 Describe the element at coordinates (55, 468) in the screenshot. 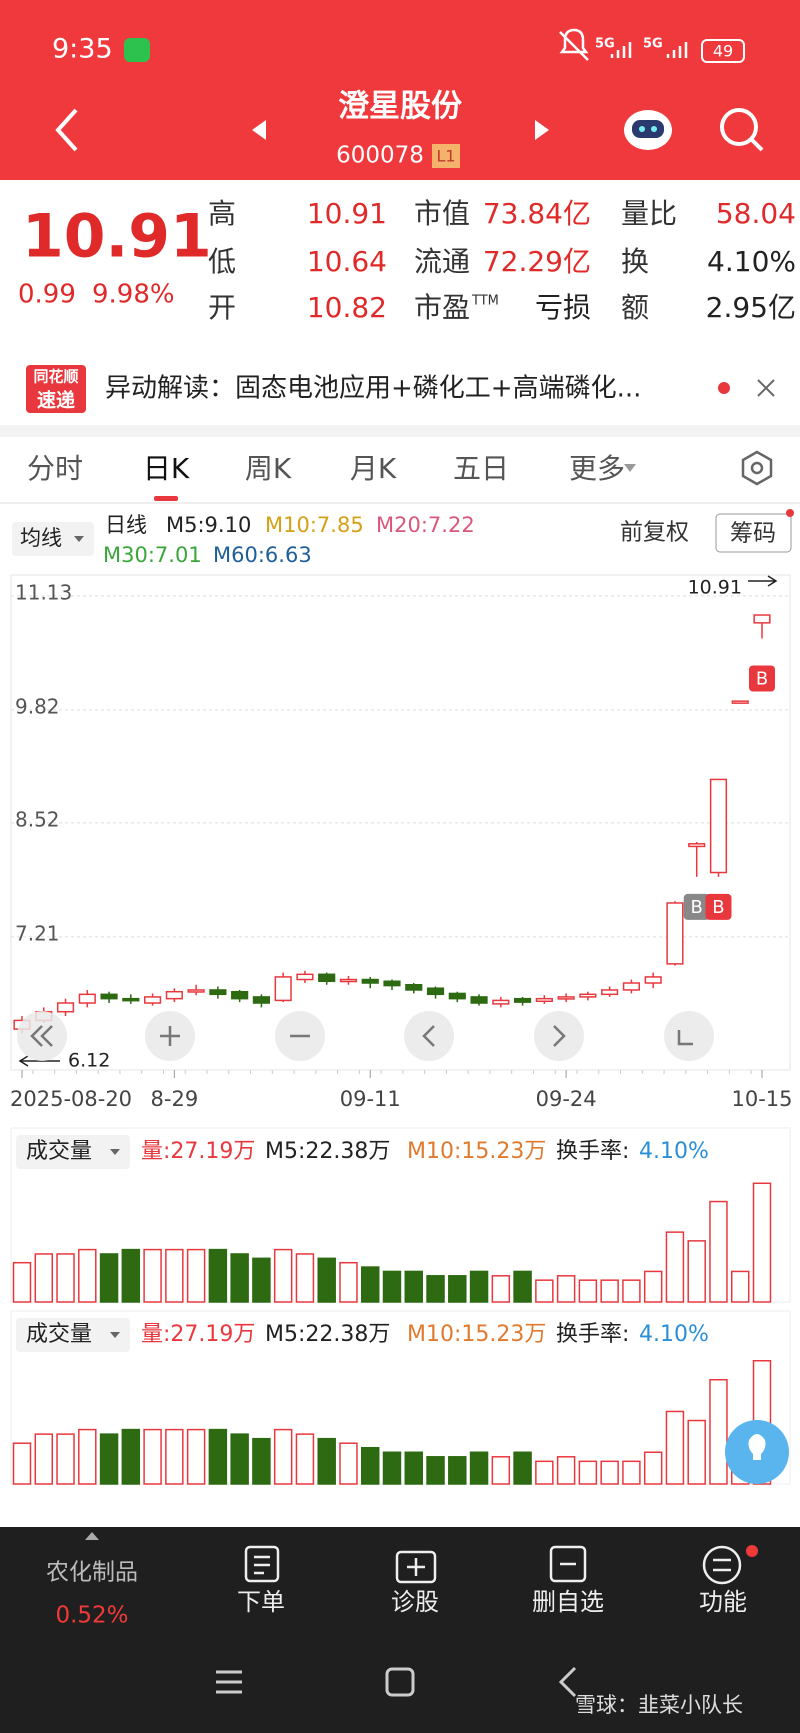

I see `tab: 分时` at that location.